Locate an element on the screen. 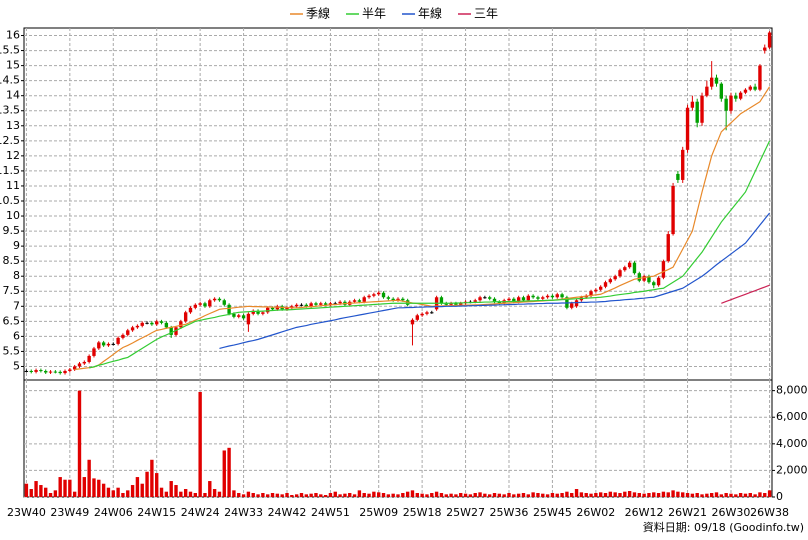  x-tick-label: 25W36 is located at coordinates (509, 512).